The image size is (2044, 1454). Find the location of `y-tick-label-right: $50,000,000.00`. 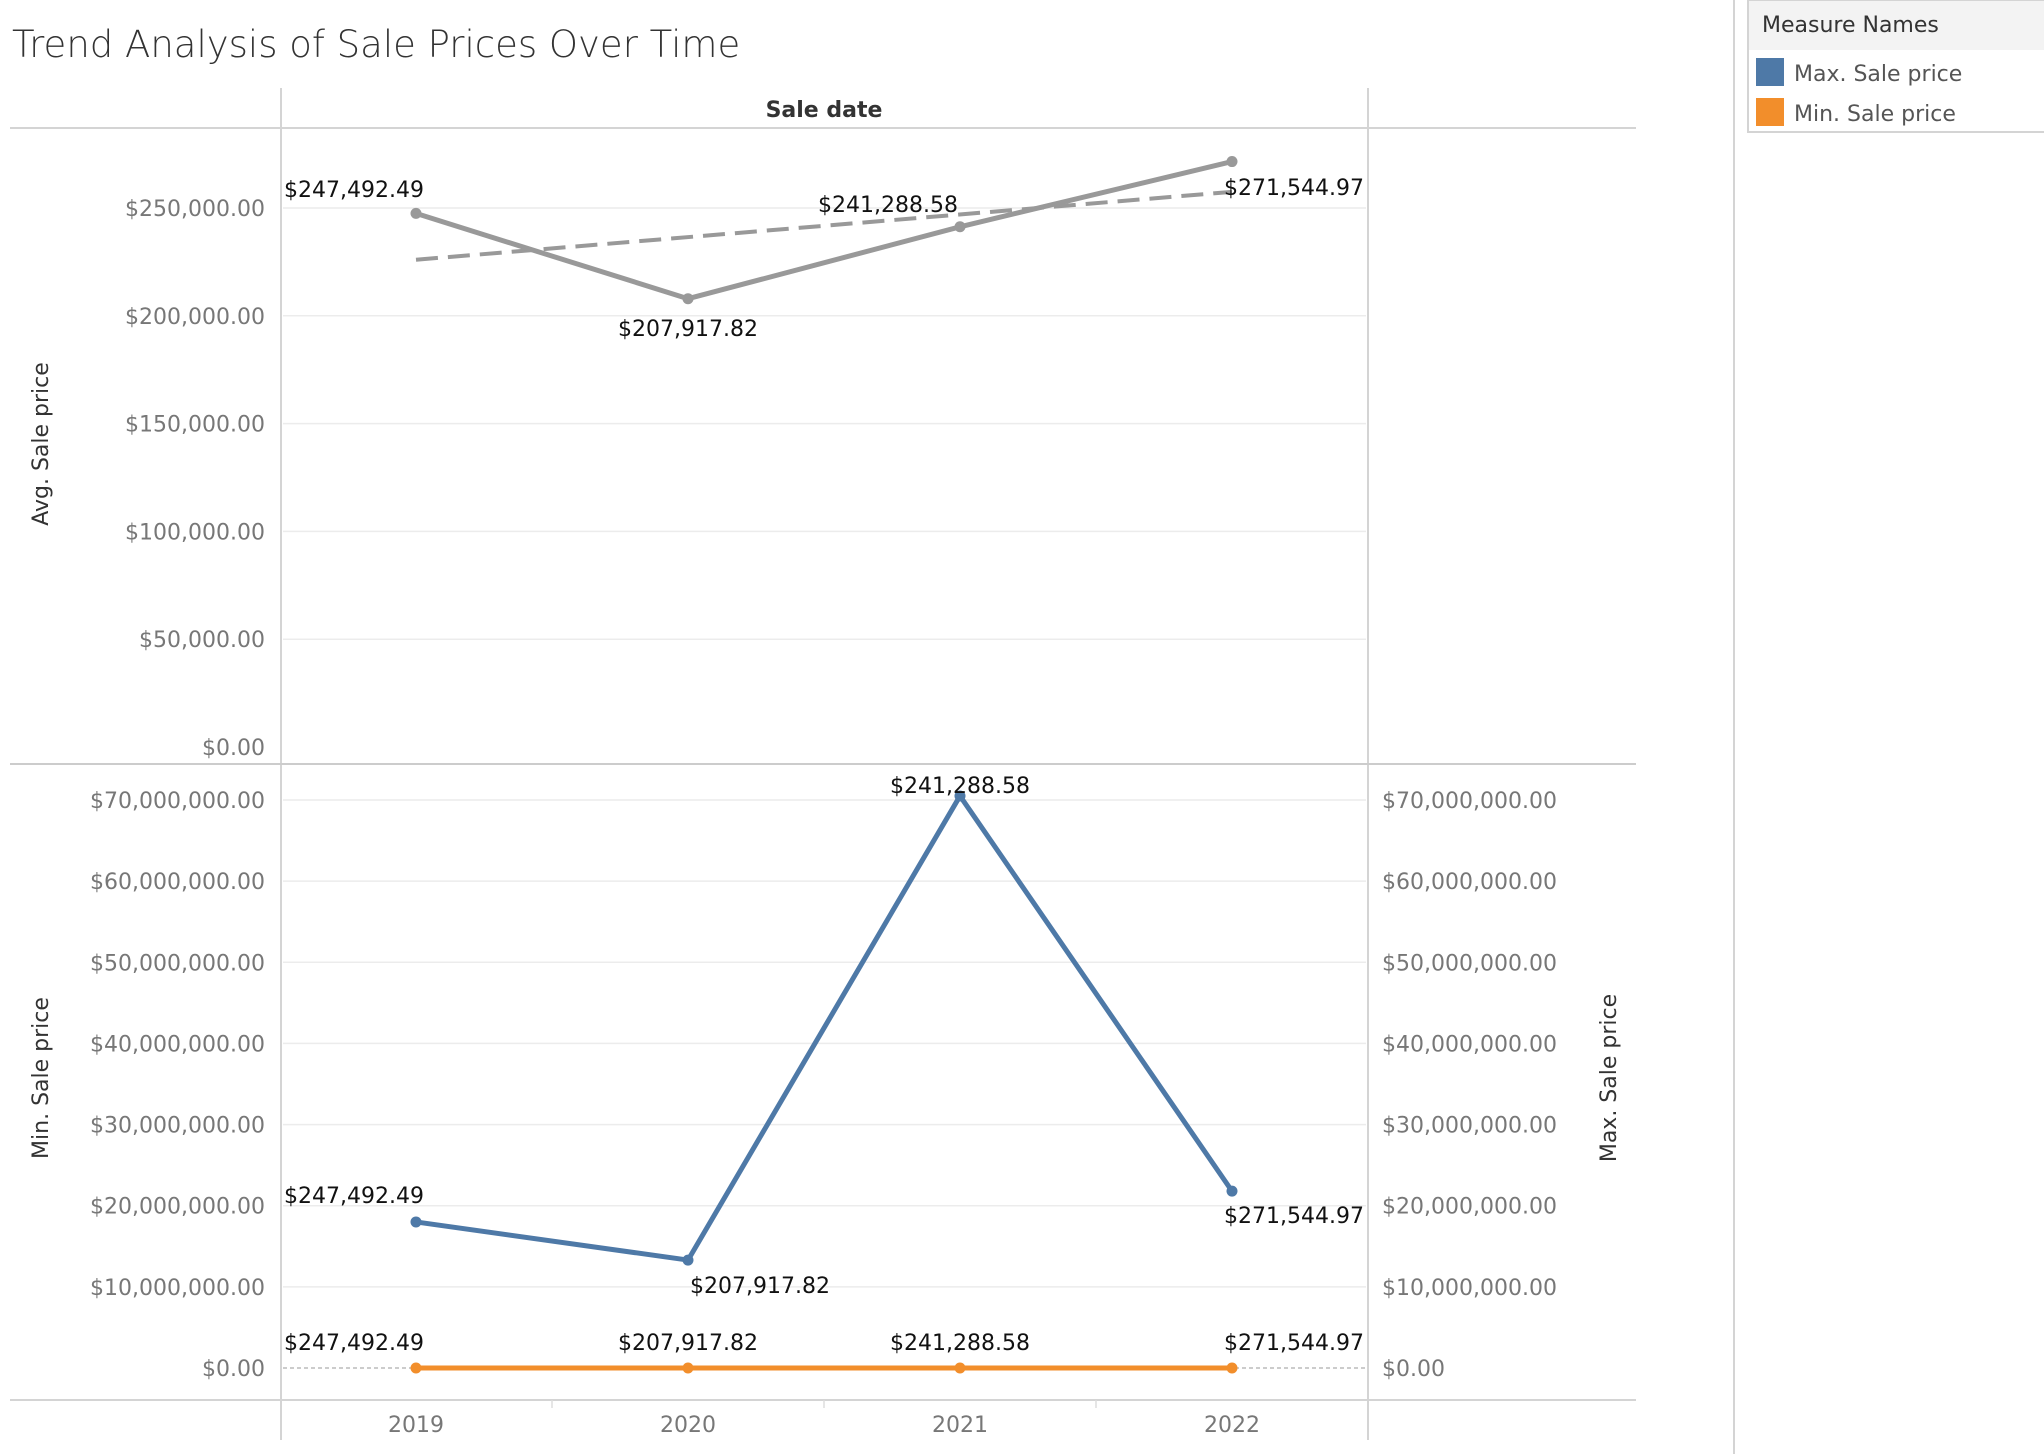

y-tick-label-right: $50,000,000.00 is located at coordinates (1469, 963).